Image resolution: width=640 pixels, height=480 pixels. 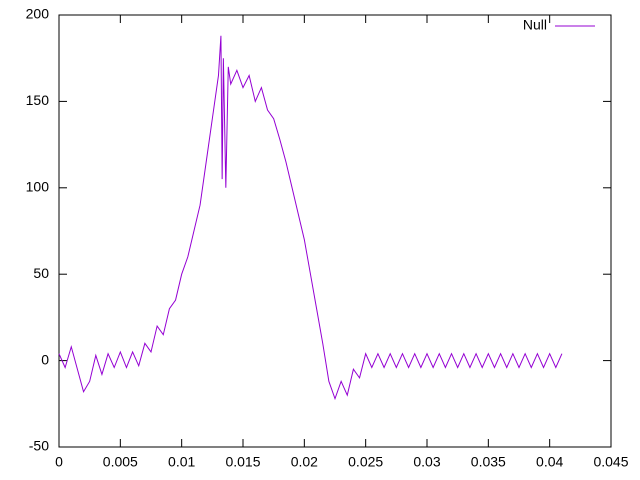 I want to click on x-tick-label: 0.04, so click(x=549, y=462).